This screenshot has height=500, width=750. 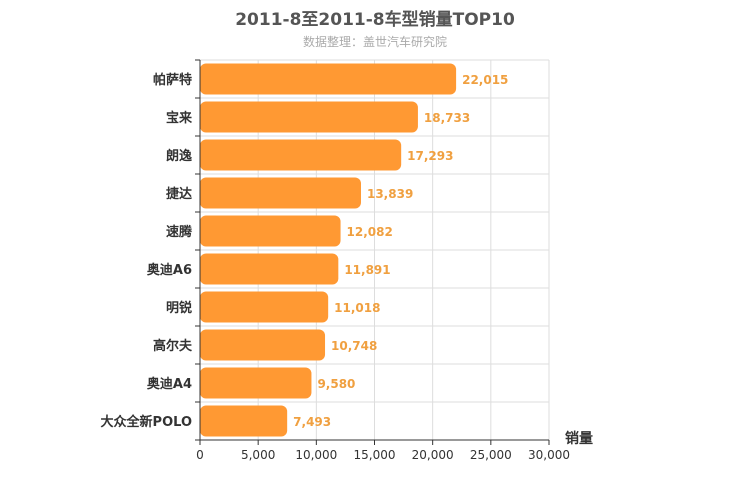 What do you see at coordinates (146, 422) in the screenshot?
I see `category-label: 大众全新POLO` at bounding box center [146, 422].